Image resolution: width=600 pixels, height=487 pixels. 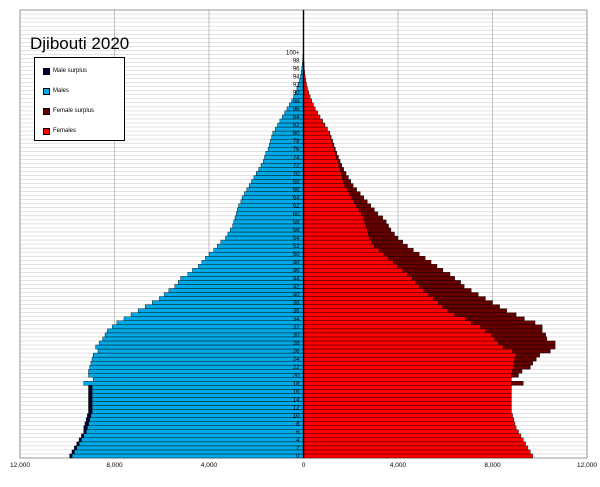 What do you see at coordinates (296, 215) in the screenshot?
I see `age-tick-label: 60` at bounding box center [296, 215].